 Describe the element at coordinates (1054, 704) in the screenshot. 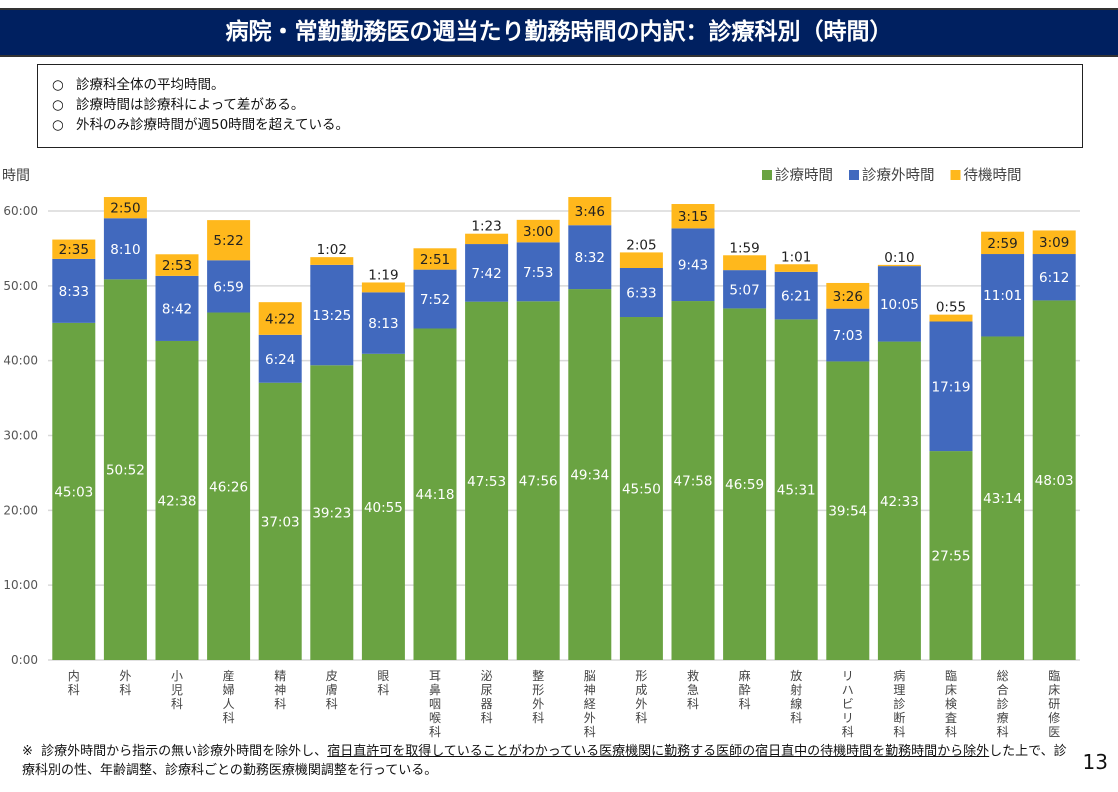

I see `x-tick-label: 研` at that location.